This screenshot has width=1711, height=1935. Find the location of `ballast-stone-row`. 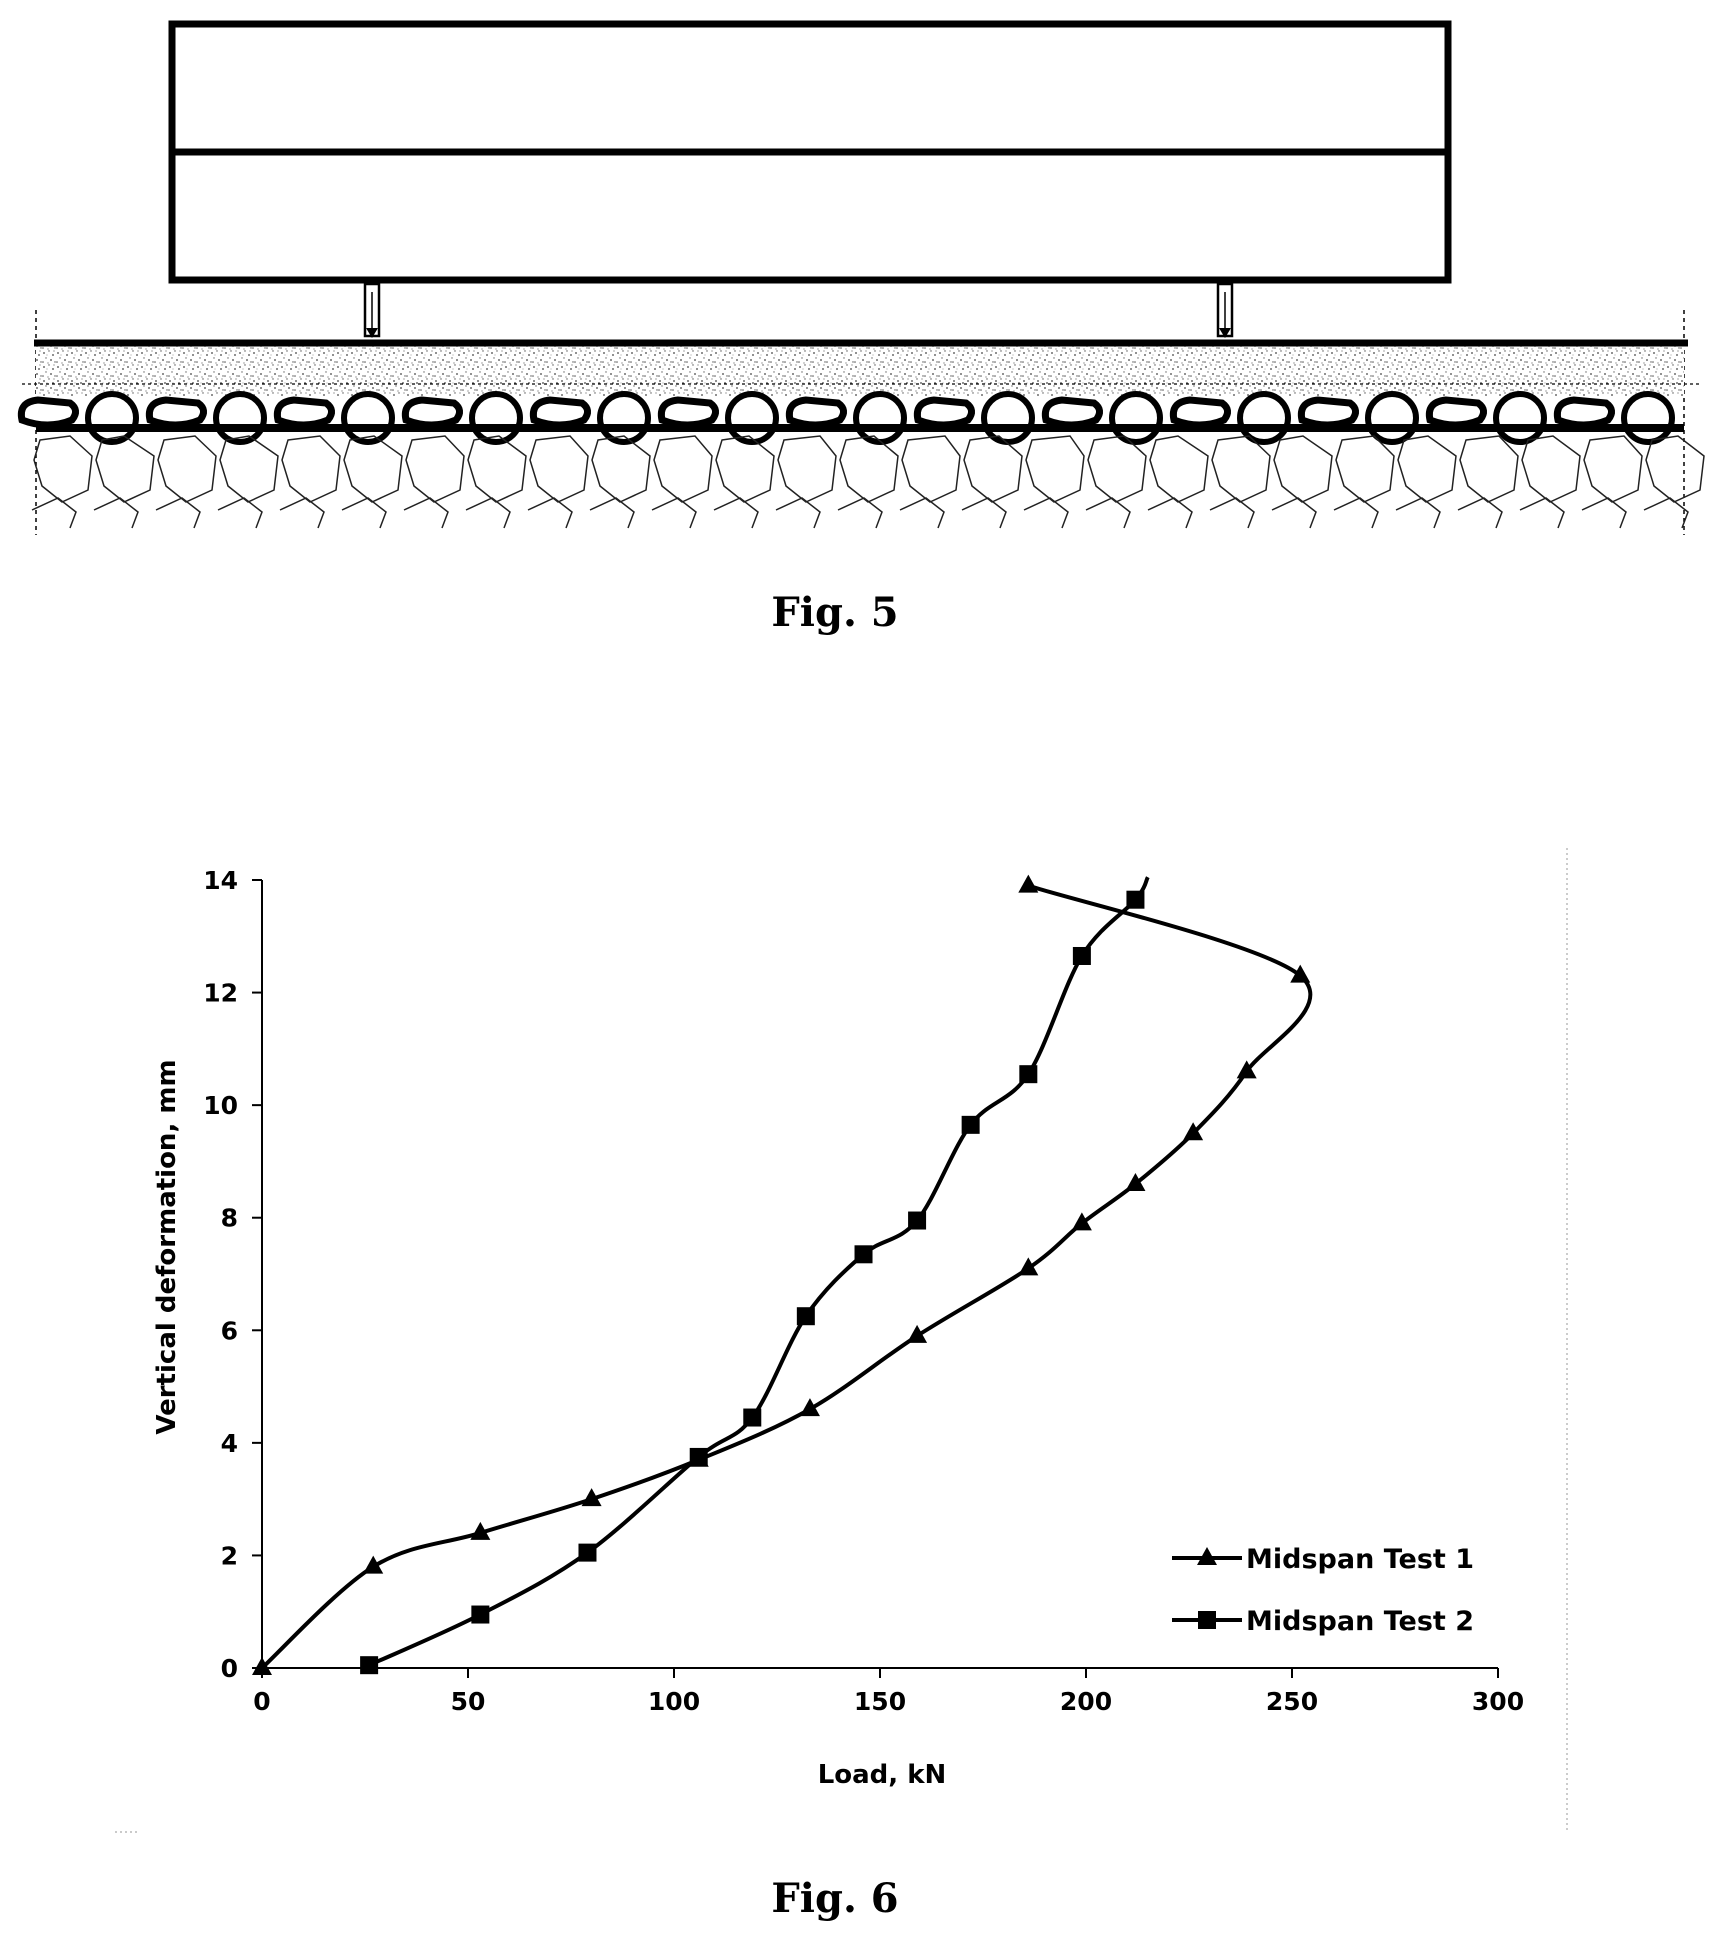

ballast-stone-row is located at coordinates (846, 418).